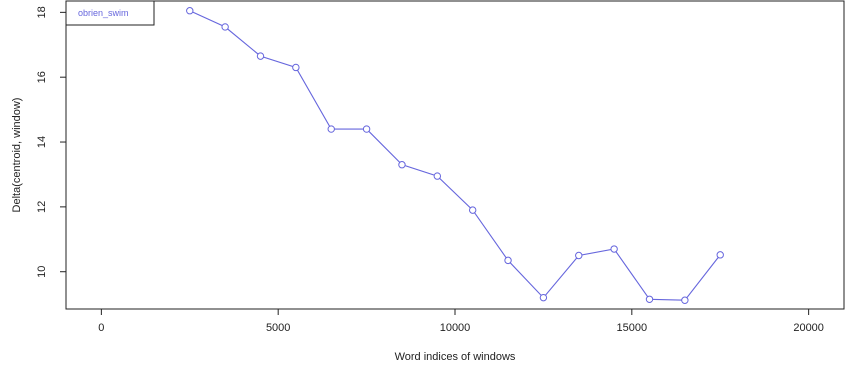 The width and height of the screenshot is (847, 370). I want to click on x-axis: 0 5000 10000 15000 20000, so click(461, 321).